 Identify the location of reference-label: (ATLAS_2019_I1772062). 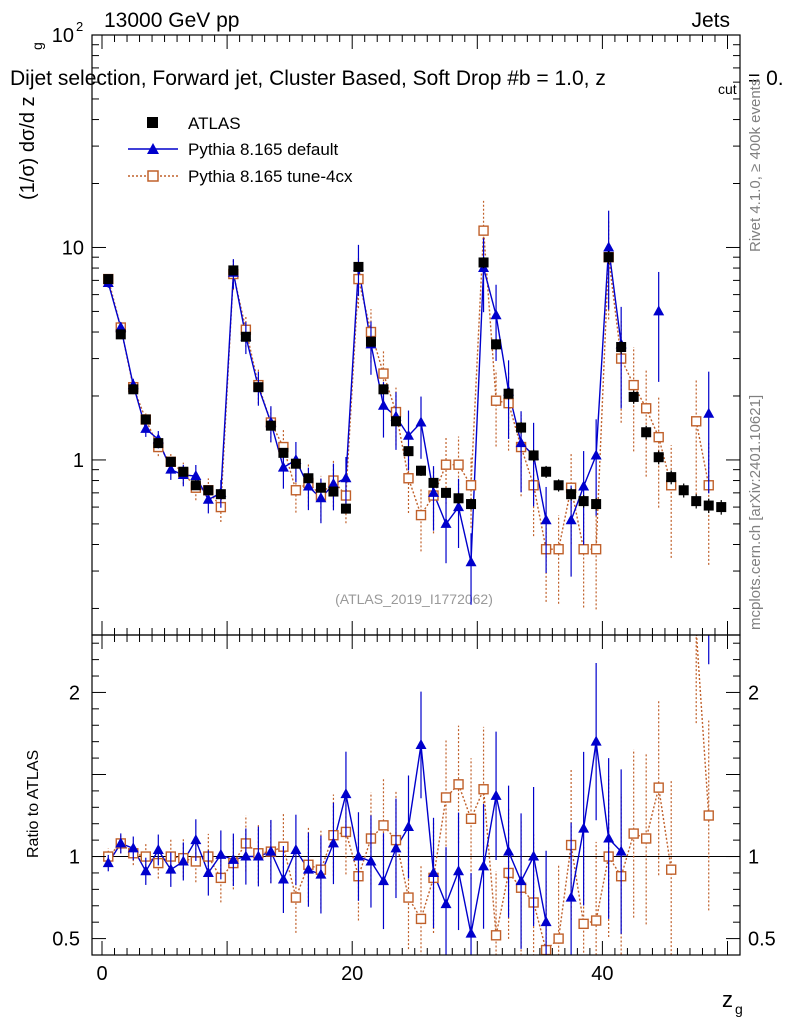
(414, 599).